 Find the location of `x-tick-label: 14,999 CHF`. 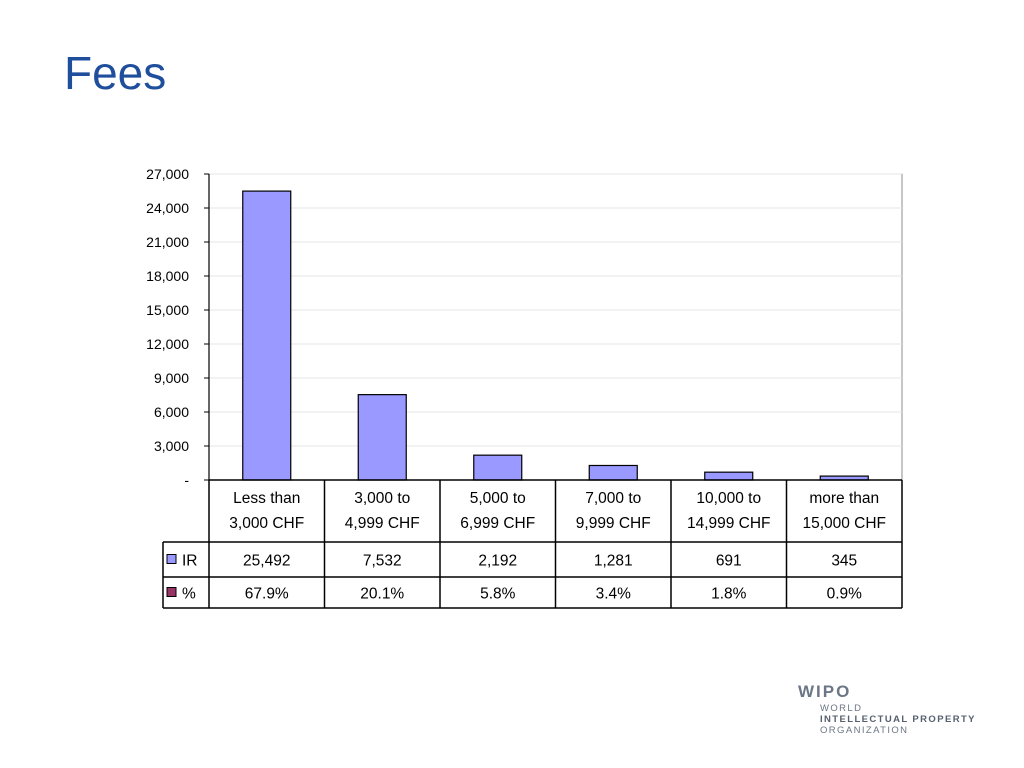

x-tick-label: 14,999 CHF is located at coordinates (729, 523).